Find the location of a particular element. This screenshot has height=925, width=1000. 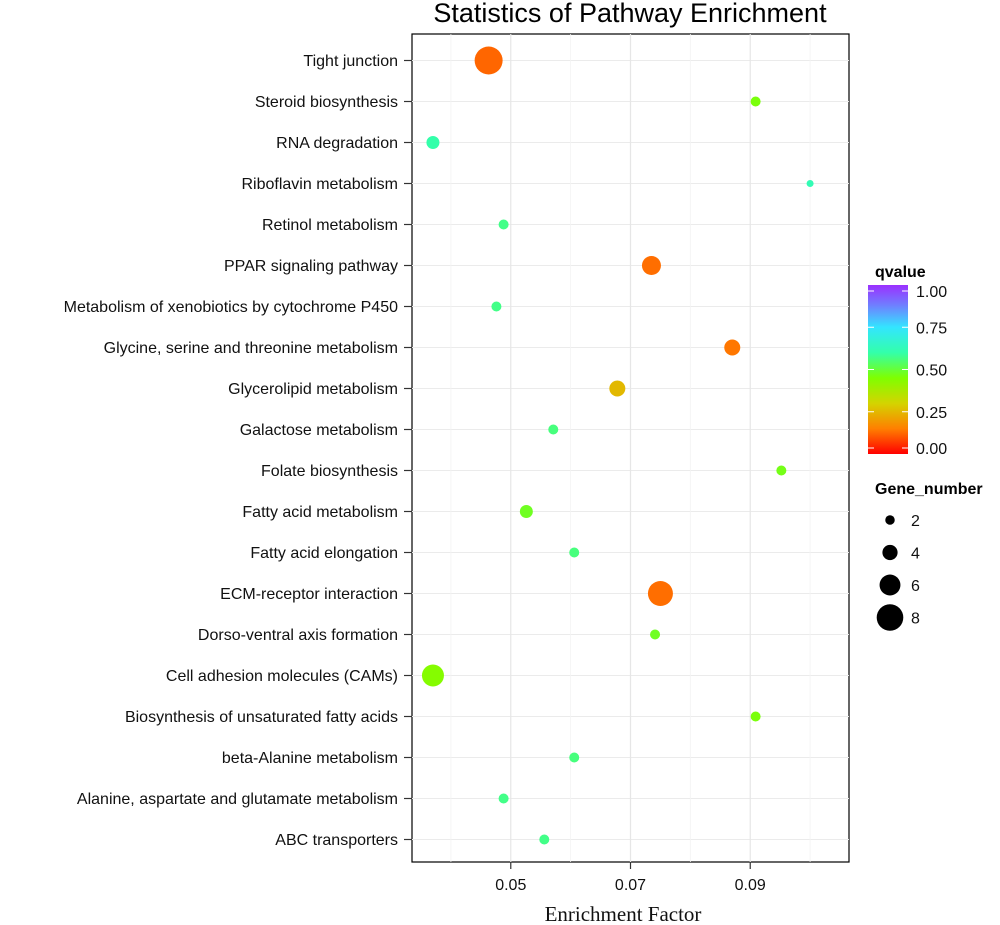

gene-number-legend-keys: 2 4 6 8 is located at coordinates (898, 572).